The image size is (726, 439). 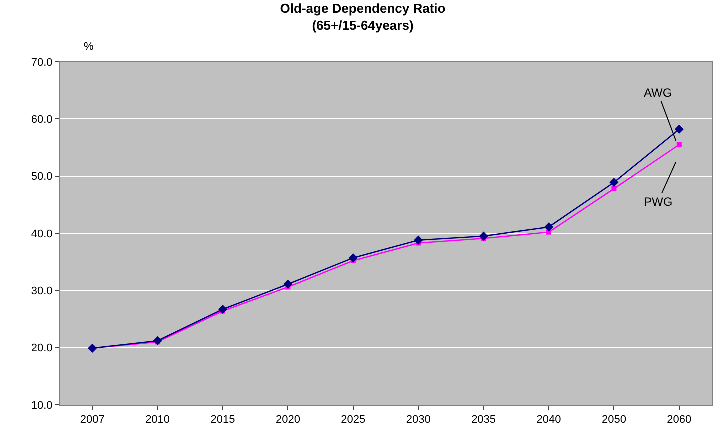 What do you see at coordinates (42, 348) in the screenshot?
I see `y-tick-label: 20.0` at bounding box center [42, 348].